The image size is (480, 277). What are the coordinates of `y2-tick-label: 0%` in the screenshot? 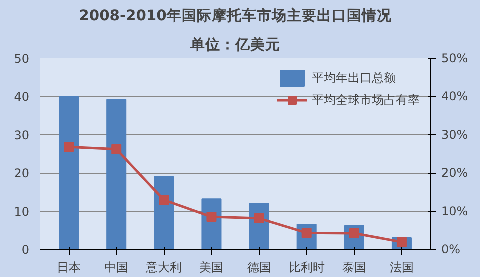 It's located at (451, 249).